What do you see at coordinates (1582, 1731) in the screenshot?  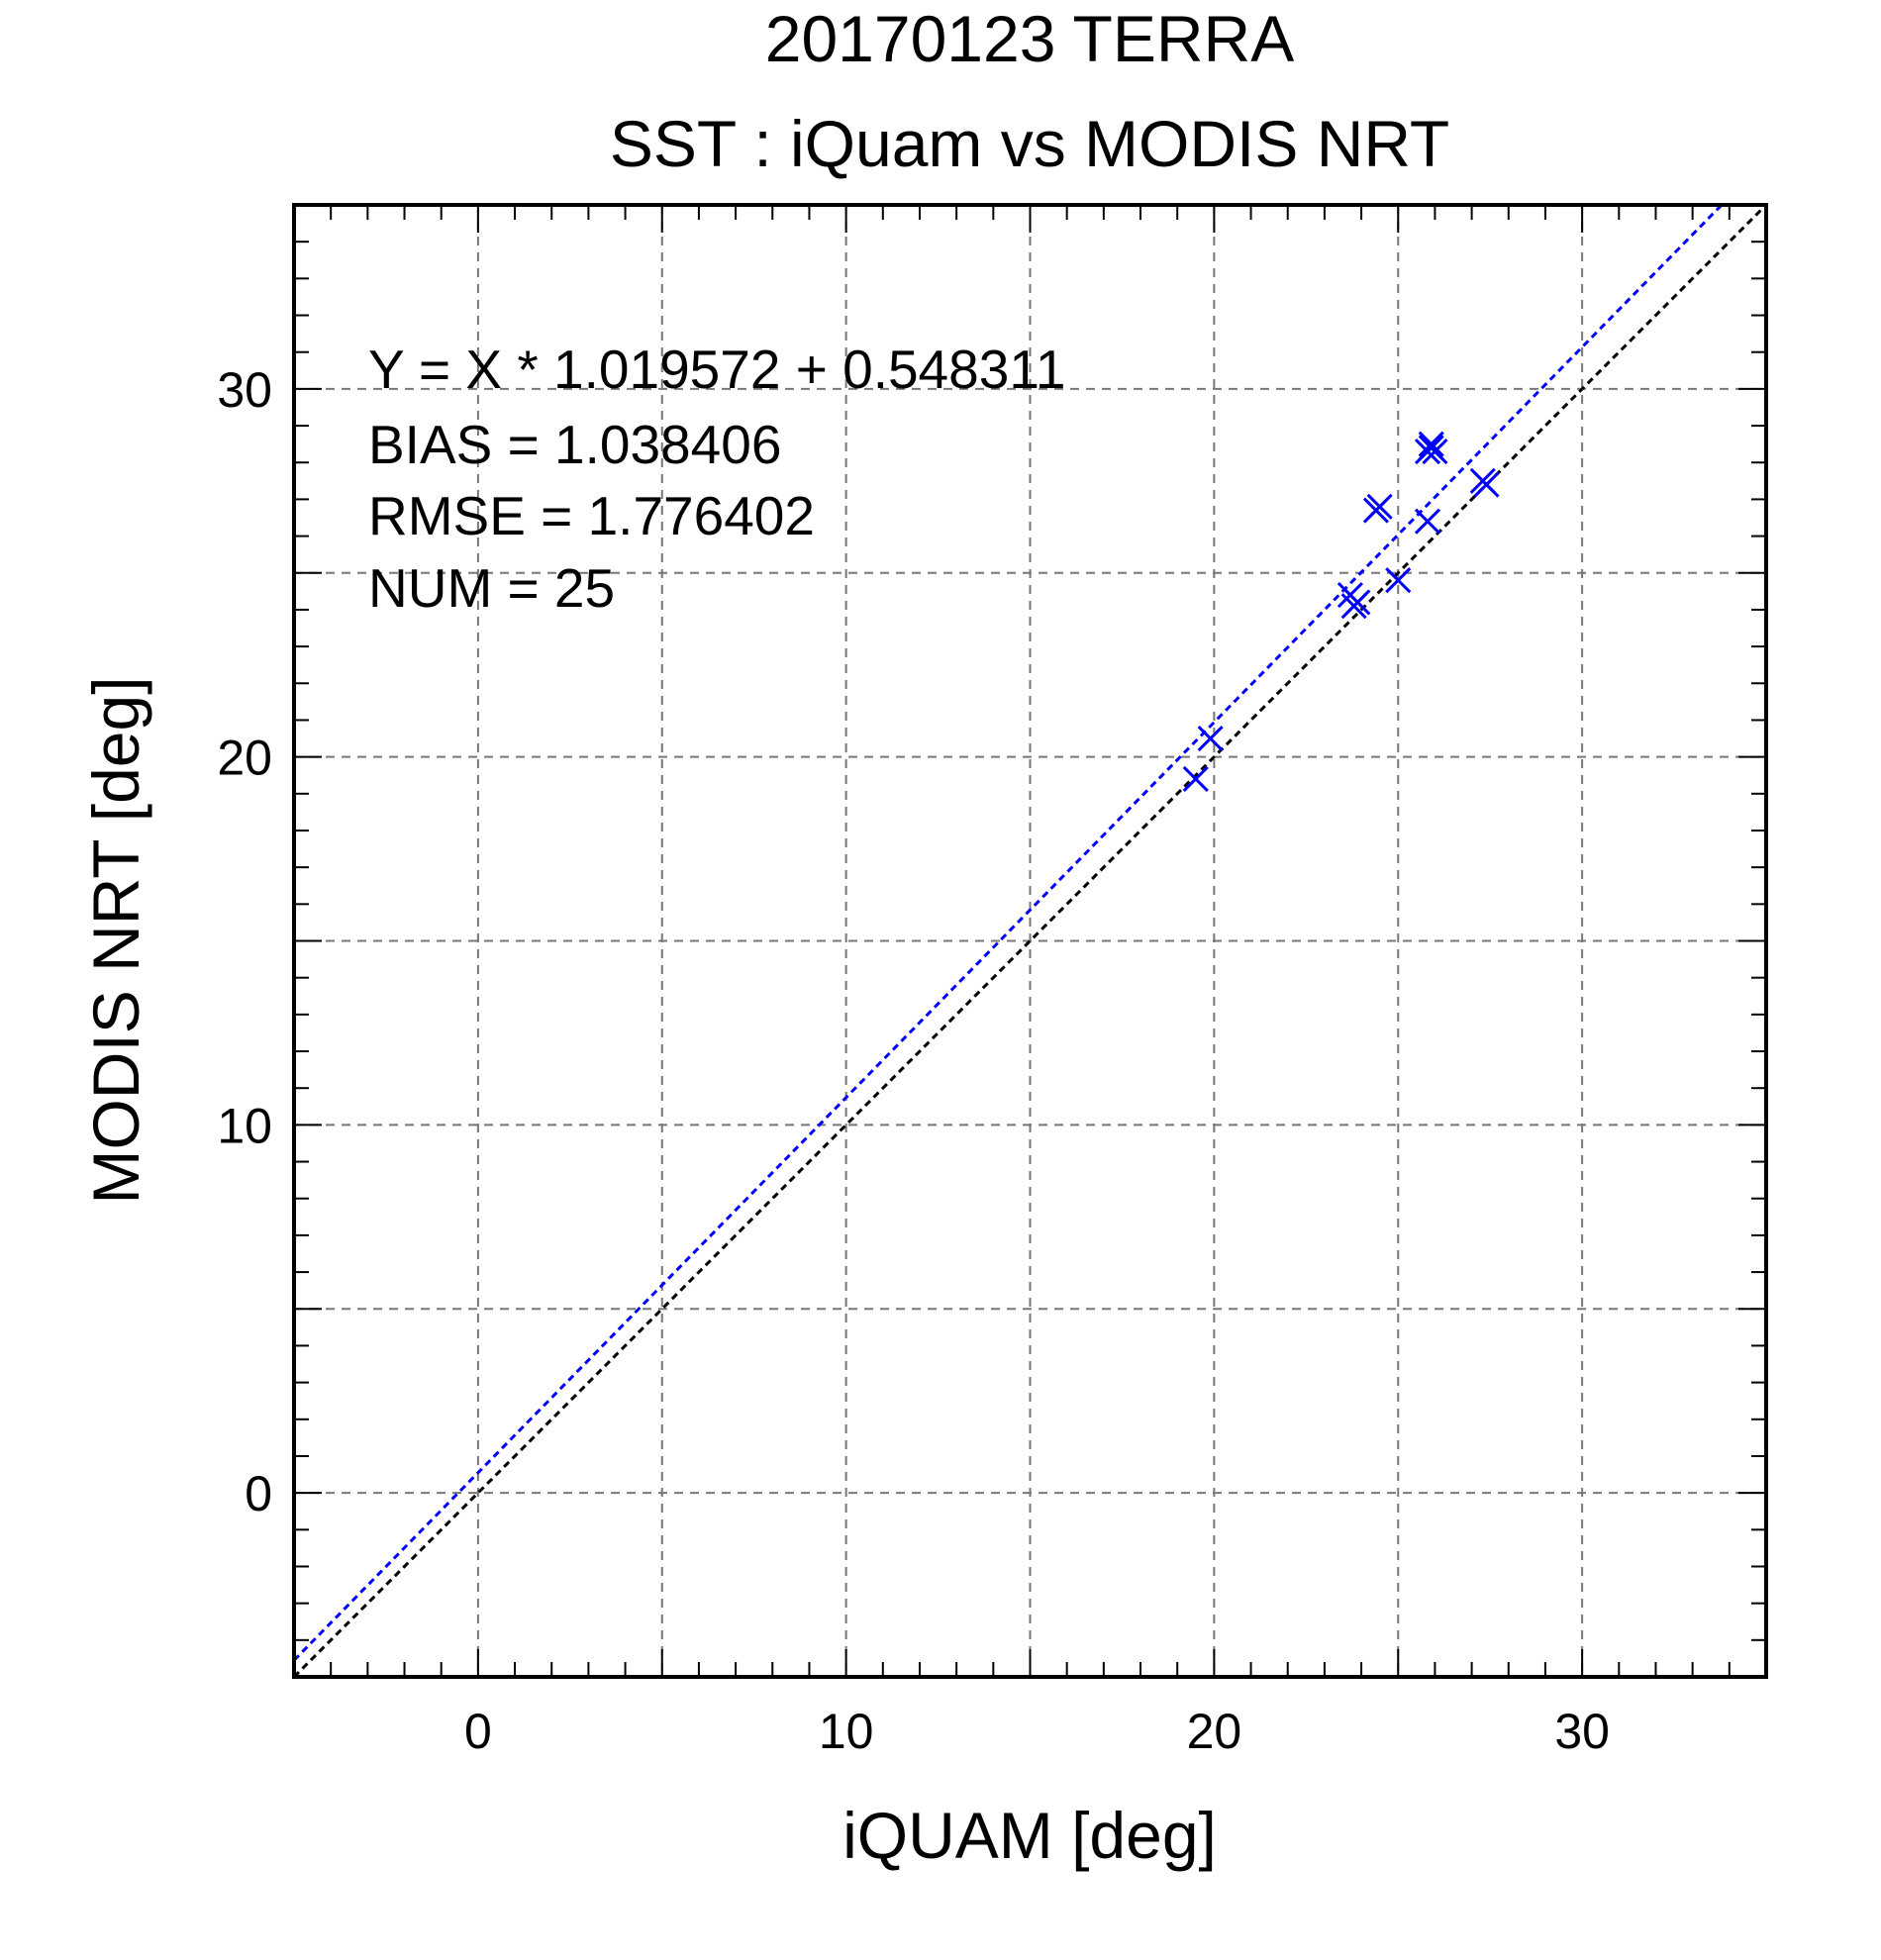 I see `x-tick-label: 30` at bounding box center [1582, 1731].